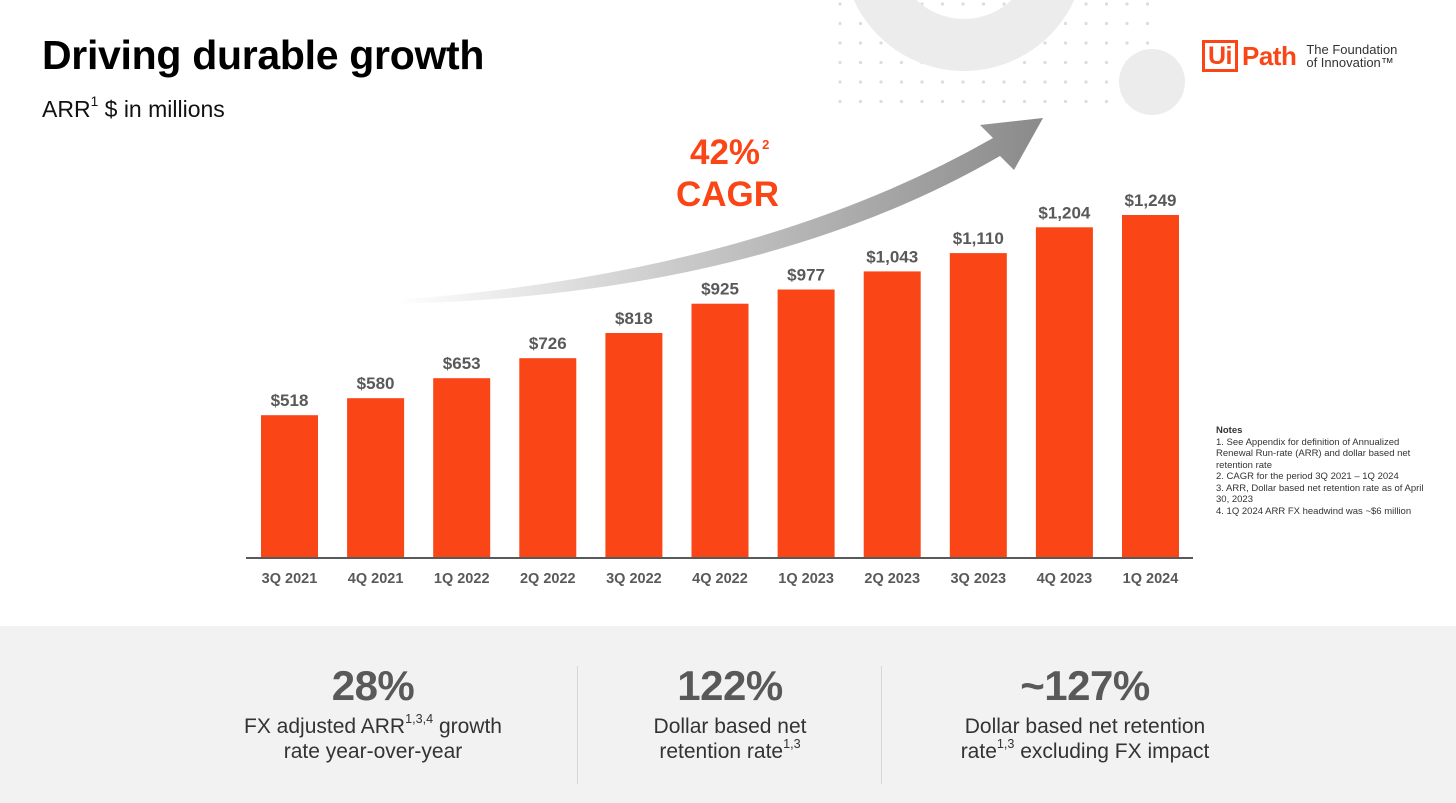 The height and width of the screenshot is (803, 1456). Describe the element at coordinates (548, 579) in the screenshot. I see `x-tick-label: 2Q 2022` at that location.